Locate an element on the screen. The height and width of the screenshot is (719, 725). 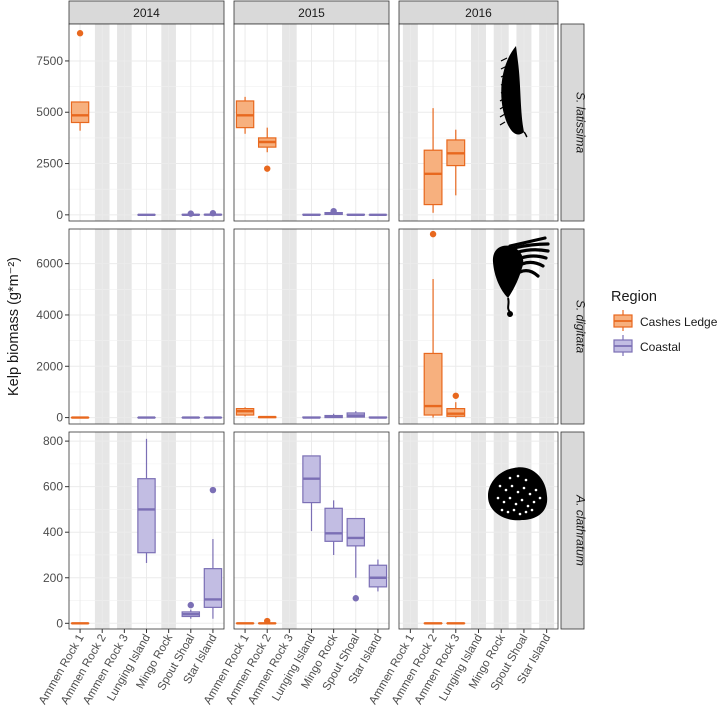
strip-label-2015: 2015 is located at coordinates (311, 13).